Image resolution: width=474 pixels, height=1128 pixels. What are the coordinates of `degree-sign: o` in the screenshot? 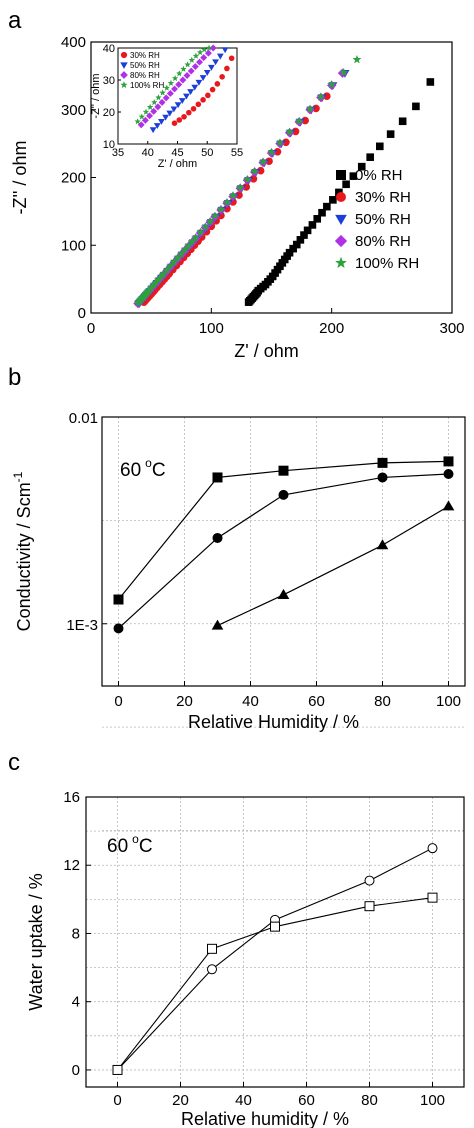 It's located at (135, 839).